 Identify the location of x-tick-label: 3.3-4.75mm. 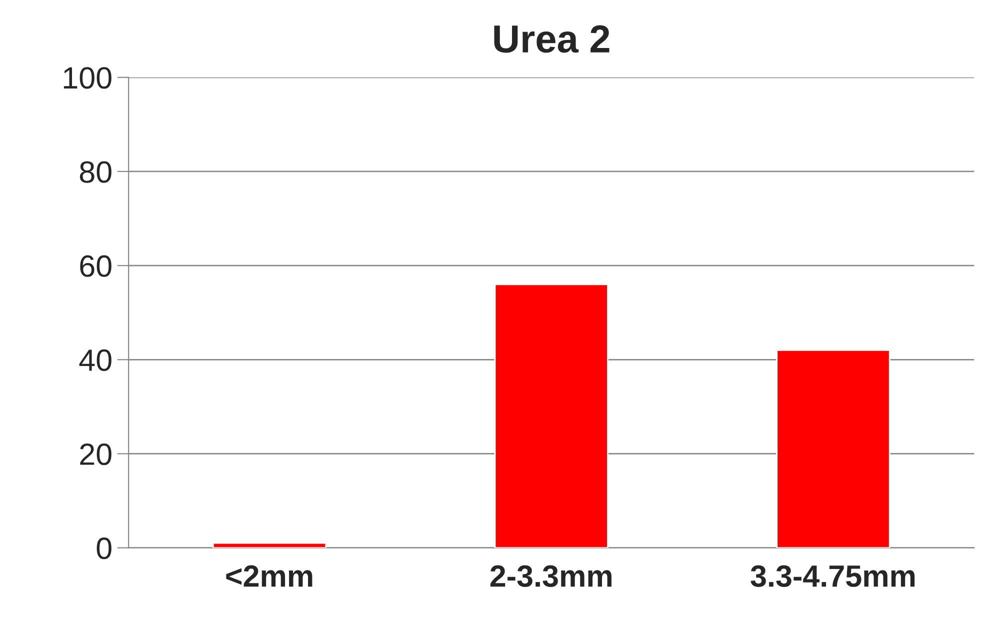
(832, 576).